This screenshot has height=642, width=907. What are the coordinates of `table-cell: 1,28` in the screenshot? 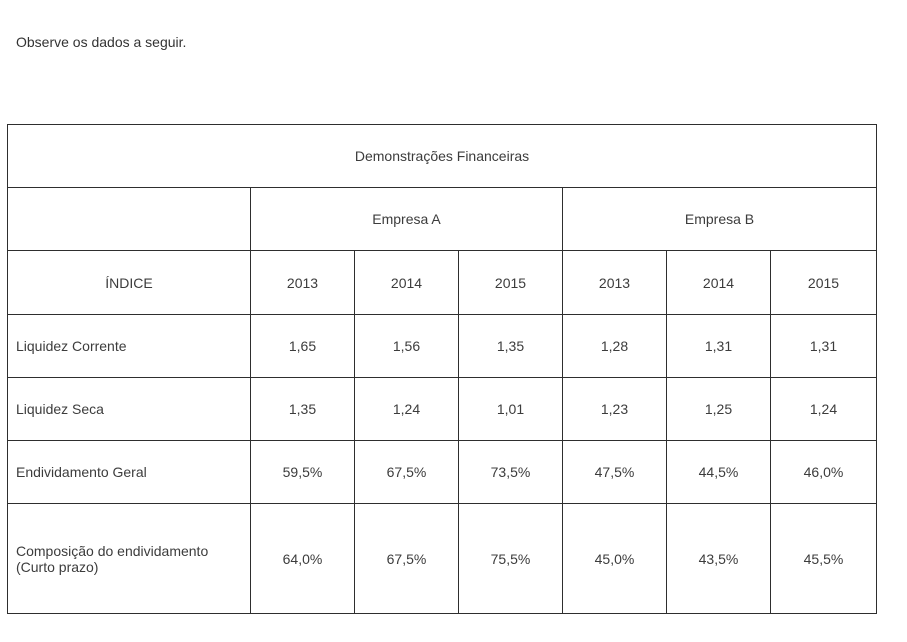 It's located at (614, 346).